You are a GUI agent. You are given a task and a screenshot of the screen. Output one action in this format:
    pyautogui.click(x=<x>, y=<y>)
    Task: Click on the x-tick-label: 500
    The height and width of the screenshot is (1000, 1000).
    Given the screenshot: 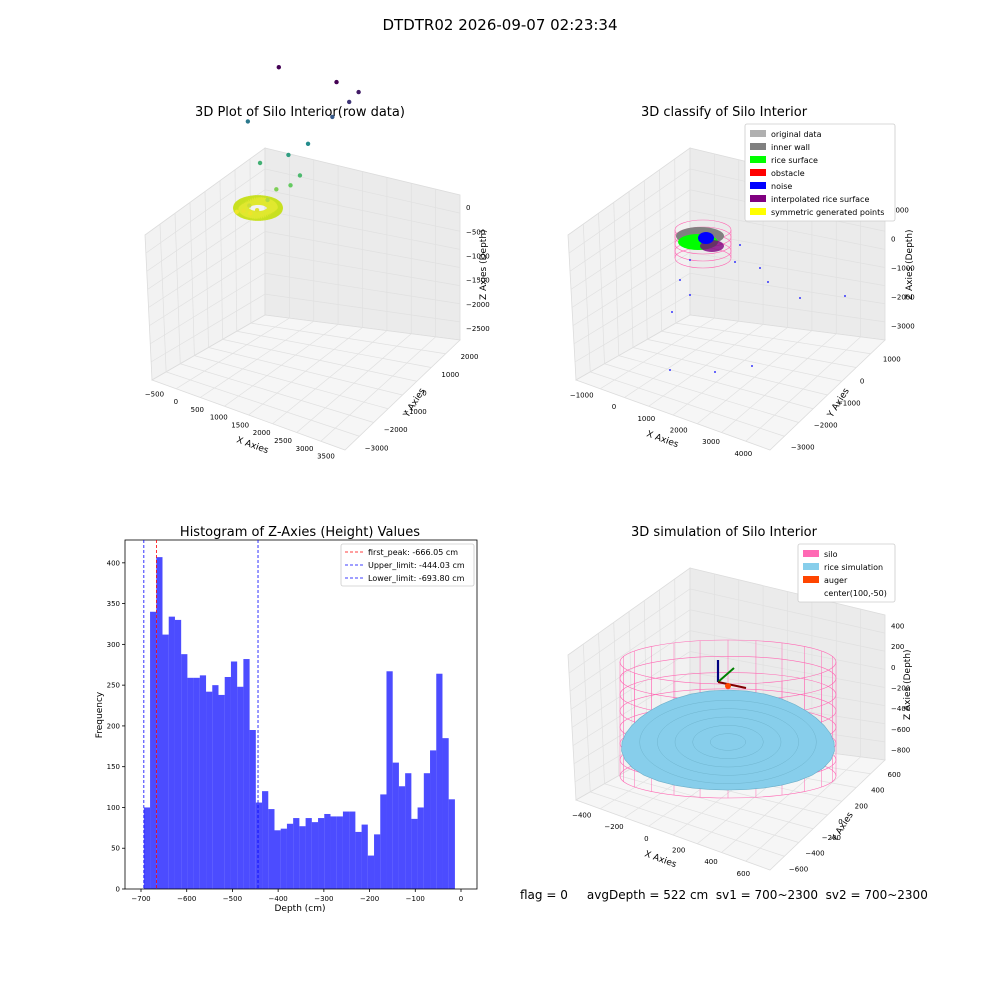 What is the action you would take?
    pyautogui.click(x=197, y=410)
    